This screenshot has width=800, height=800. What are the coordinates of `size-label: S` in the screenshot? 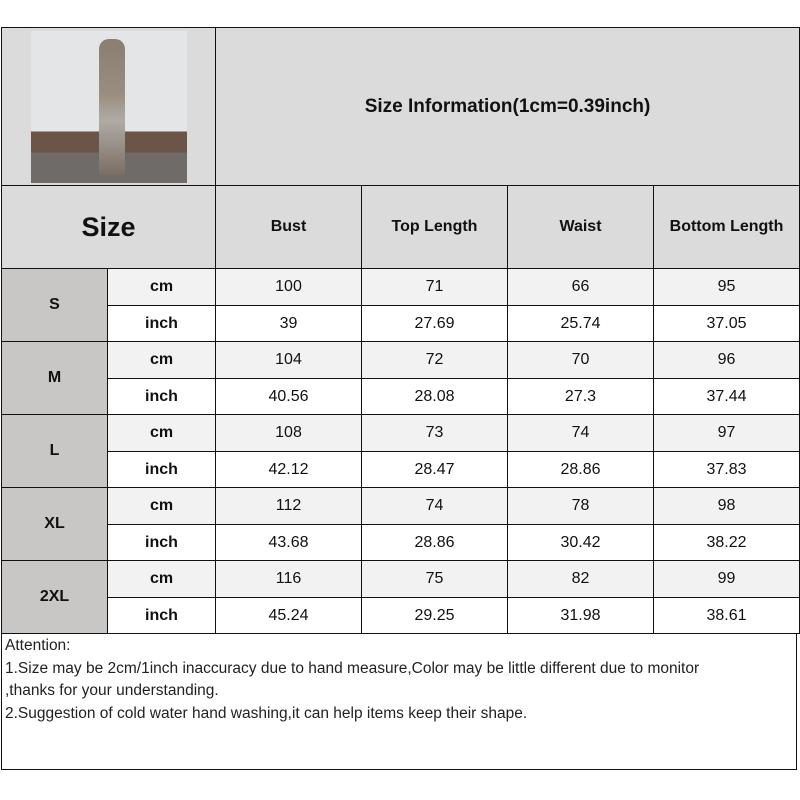 It's located at (54, 305).